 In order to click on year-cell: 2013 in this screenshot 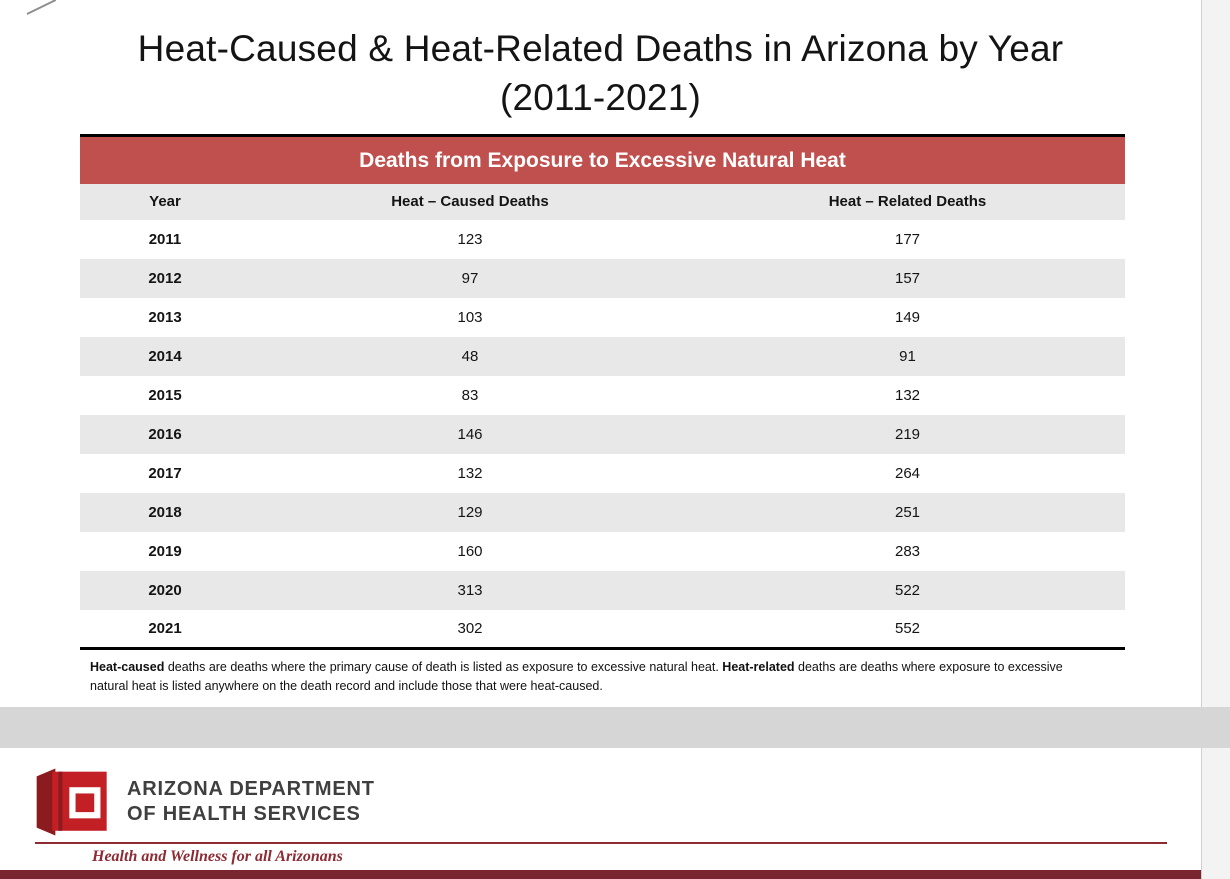, I will do `click(165, 317)`.